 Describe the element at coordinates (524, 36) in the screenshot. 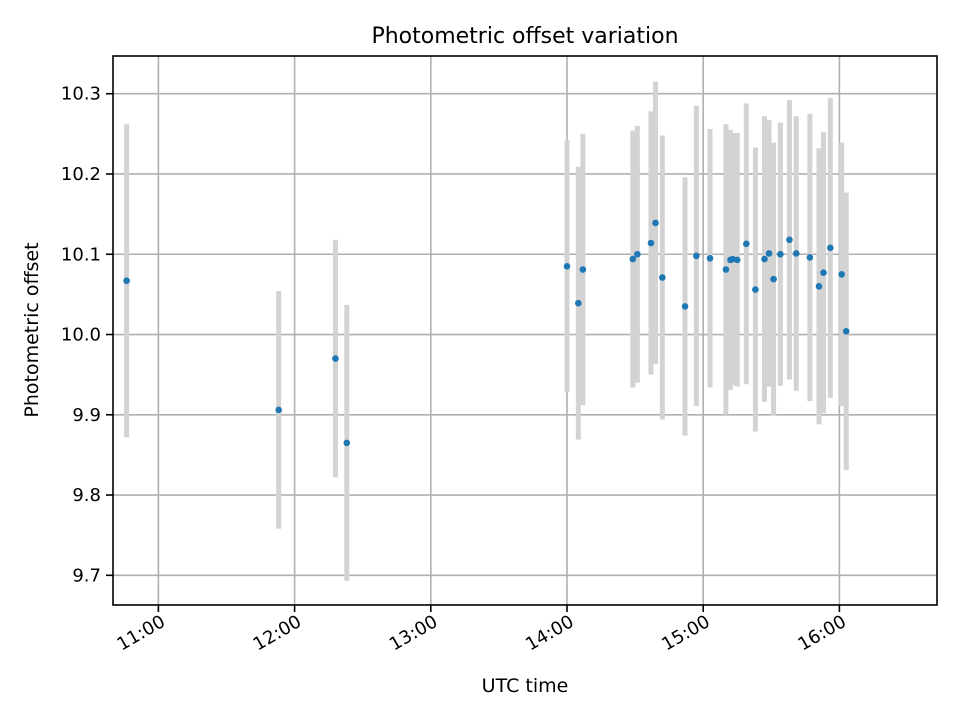

I see `chart-title: Photometric offset variation` at that location.